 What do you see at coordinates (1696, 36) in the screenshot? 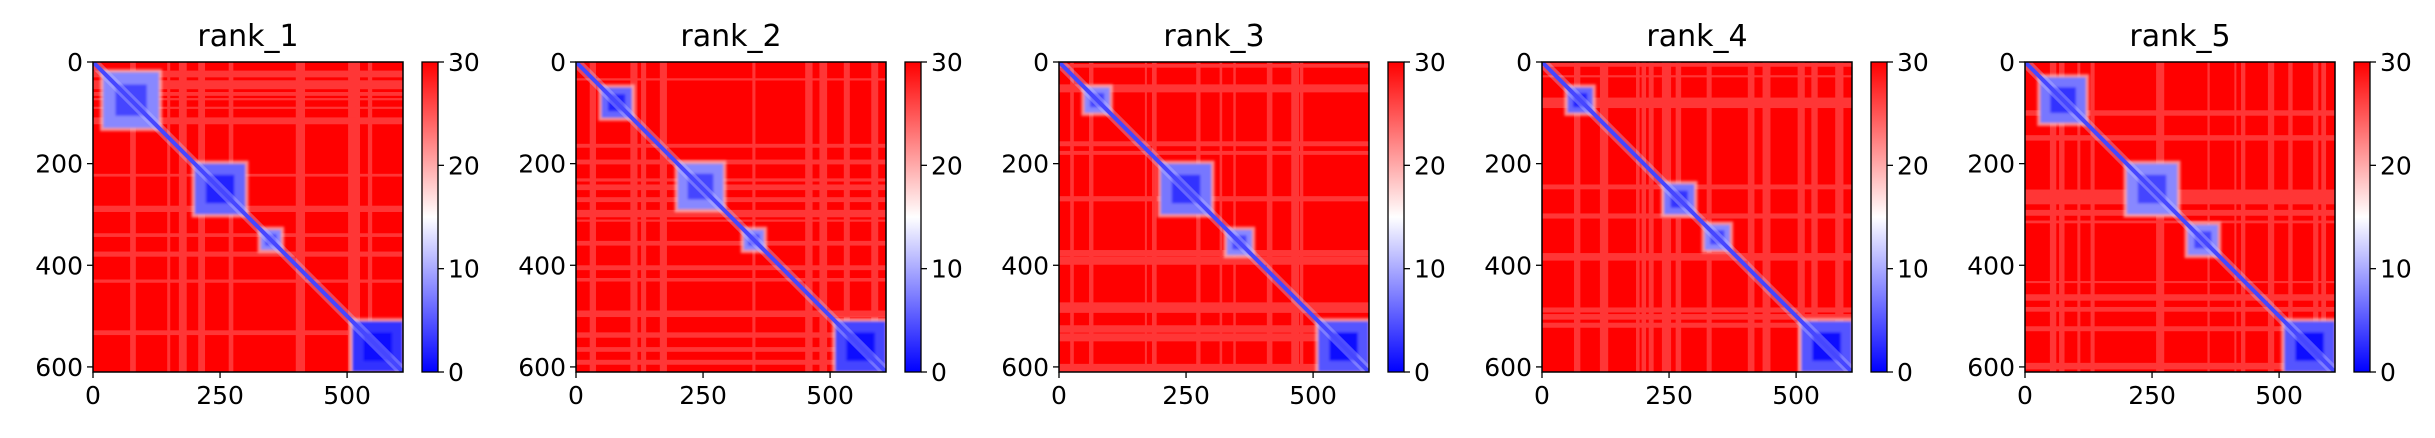
I see `chart-title: rank_4` at bounding box center [1696, 36].